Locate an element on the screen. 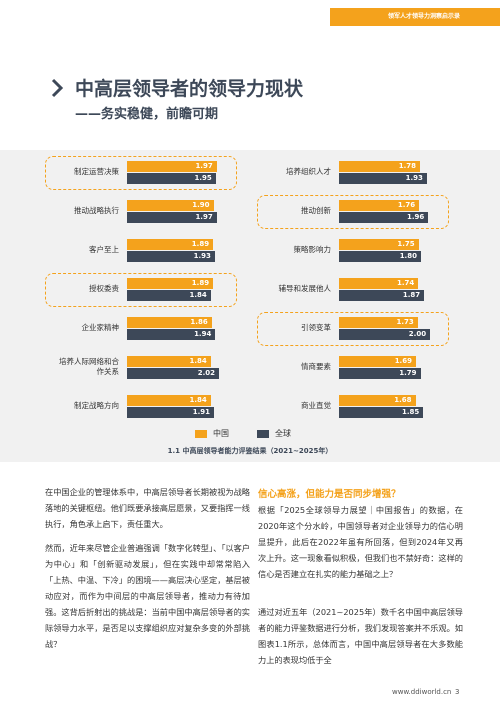 The width and height of the screenshot is (500, 717). bar: 1.73 is located at coordinates (378, 322).